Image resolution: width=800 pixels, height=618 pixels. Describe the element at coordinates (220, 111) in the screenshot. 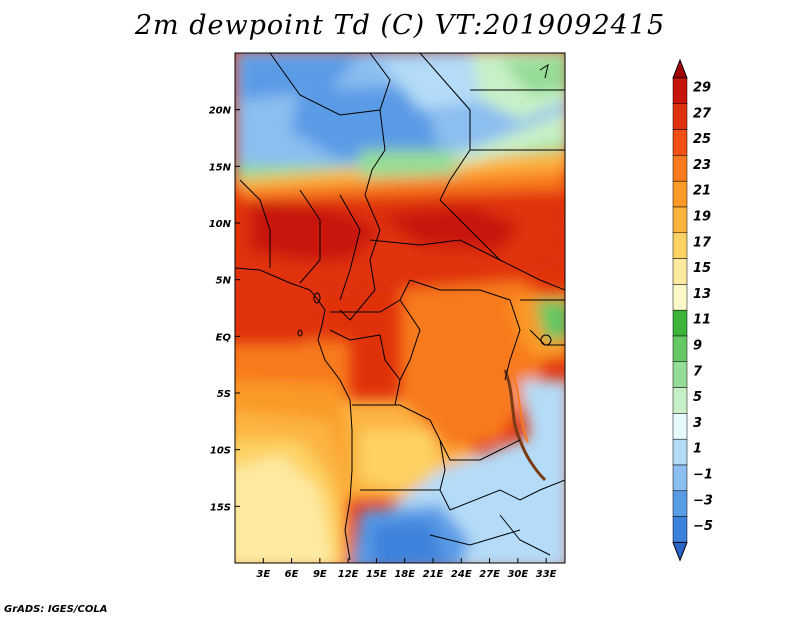

I see `lat-tick-label: 20N` at that location.